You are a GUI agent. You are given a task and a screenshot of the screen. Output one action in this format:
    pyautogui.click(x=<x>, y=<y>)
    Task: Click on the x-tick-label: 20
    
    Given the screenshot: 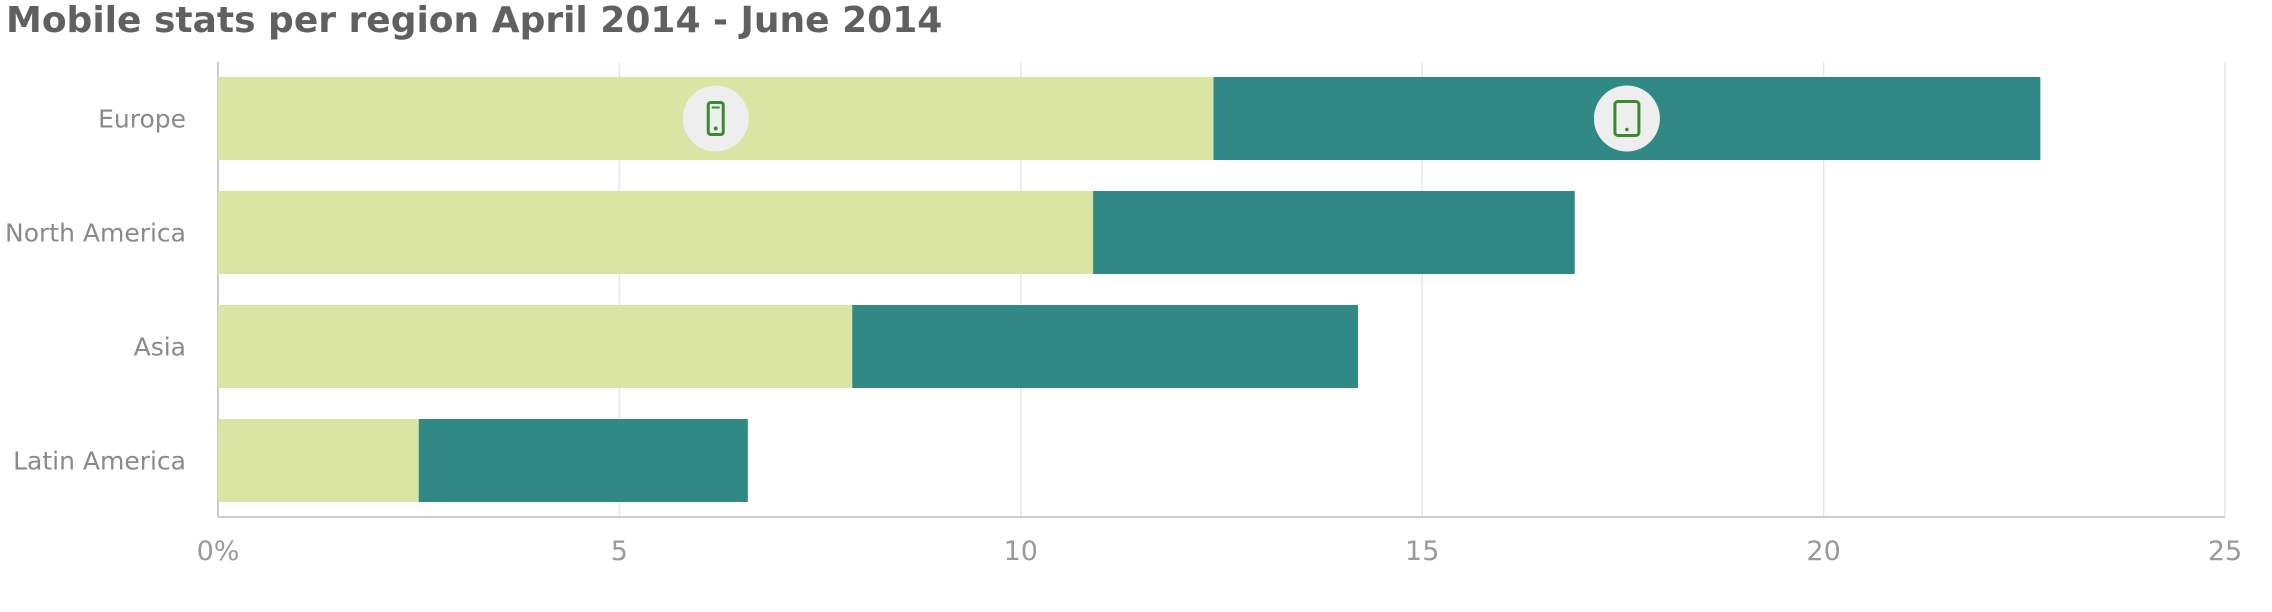 What is the action you would take?
    pyautogui.click(x=1823, y=551)
    